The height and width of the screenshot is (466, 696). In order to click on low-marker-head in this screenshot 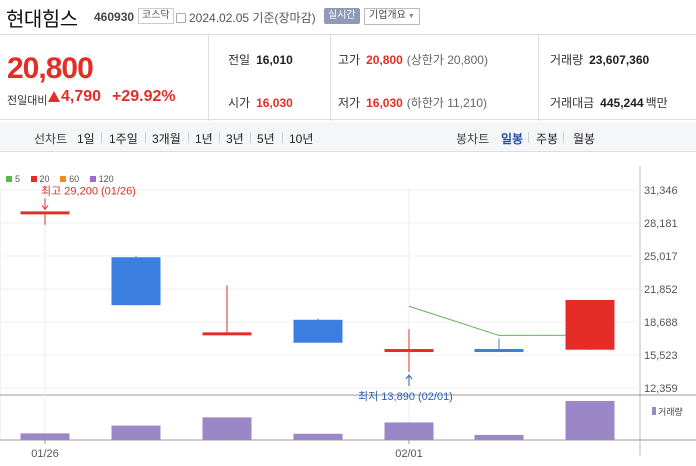, I will do `click(409, 377)`.